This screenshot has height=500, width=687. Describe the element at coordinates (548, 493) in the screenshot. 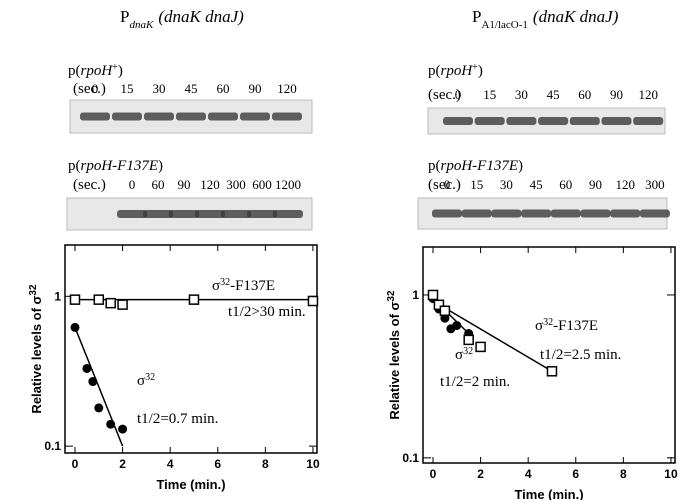

I see `x-axis-label: Time (min.)` at that location.